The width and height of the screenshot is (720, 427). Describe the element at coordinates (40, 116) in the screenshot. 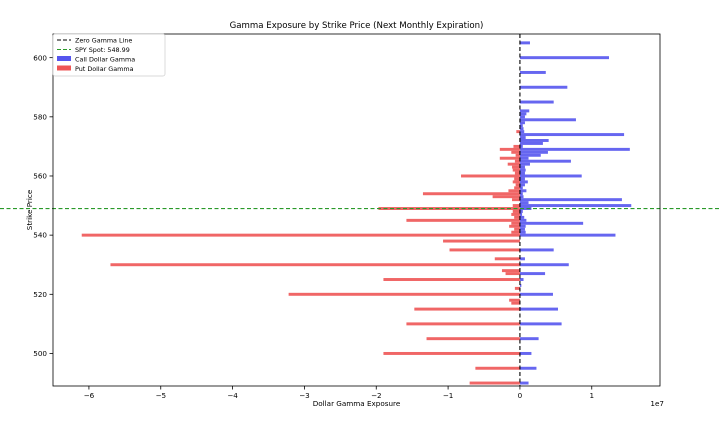

I see `y-tick-label: 580` at that location.